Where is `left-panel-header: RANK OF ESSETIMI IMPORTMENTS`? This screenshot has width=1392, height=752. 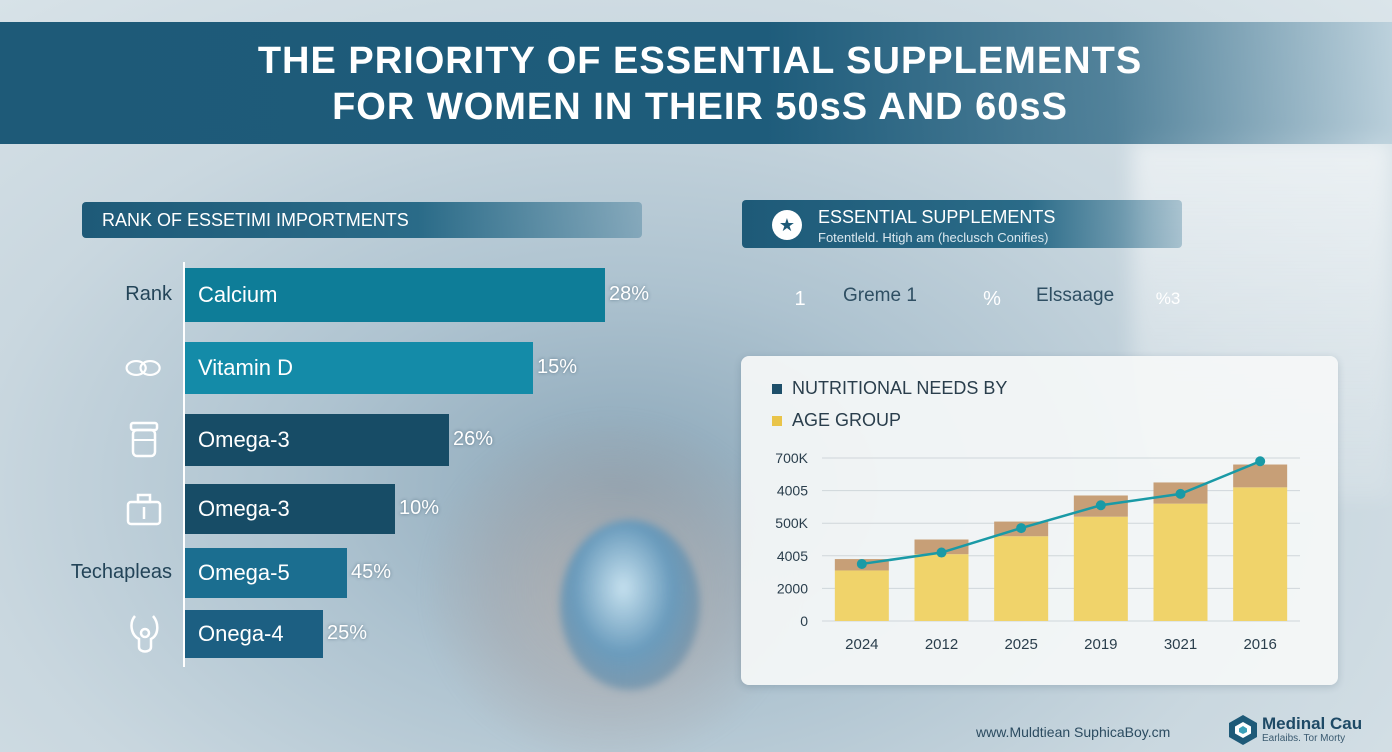 left-panel-header: RANK OF ESSETIMI IMPORTMENTS is located at coordinates (362, 220).